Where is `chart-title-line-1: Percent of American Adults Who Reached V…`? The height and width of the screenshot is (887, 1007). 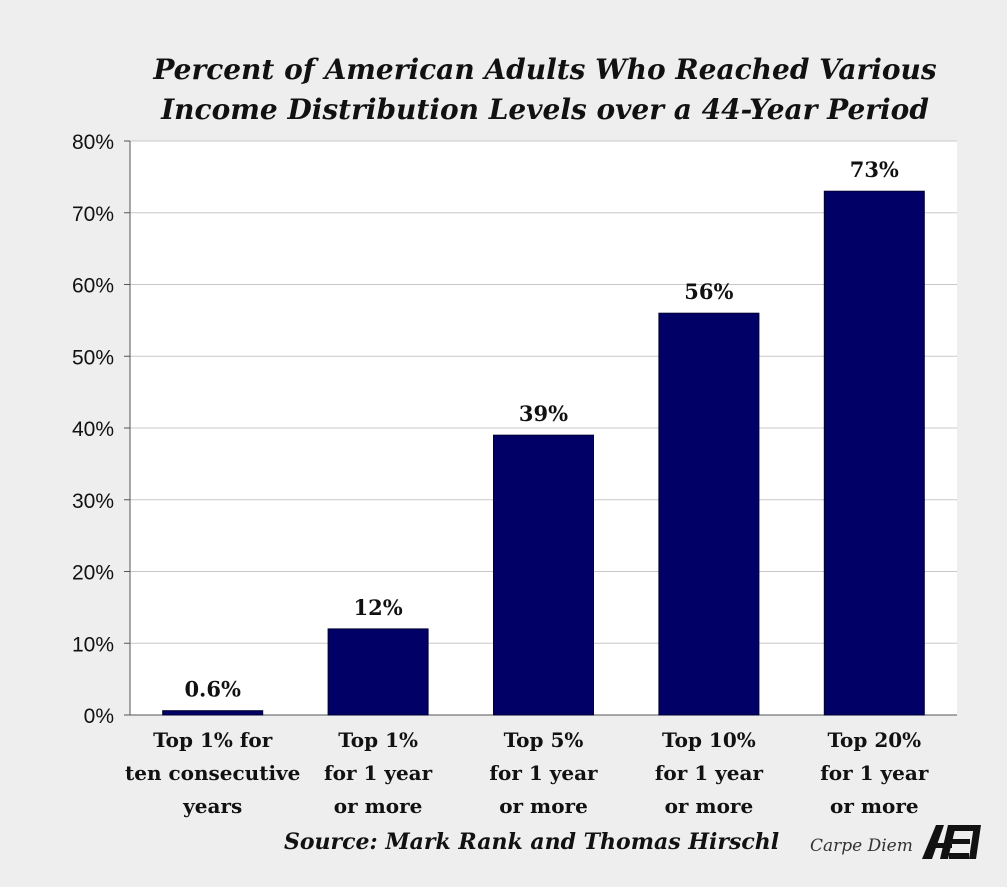
chart-title-line-1: Percent of American Adults Who Reached V… is located at coordinates (545, 69).